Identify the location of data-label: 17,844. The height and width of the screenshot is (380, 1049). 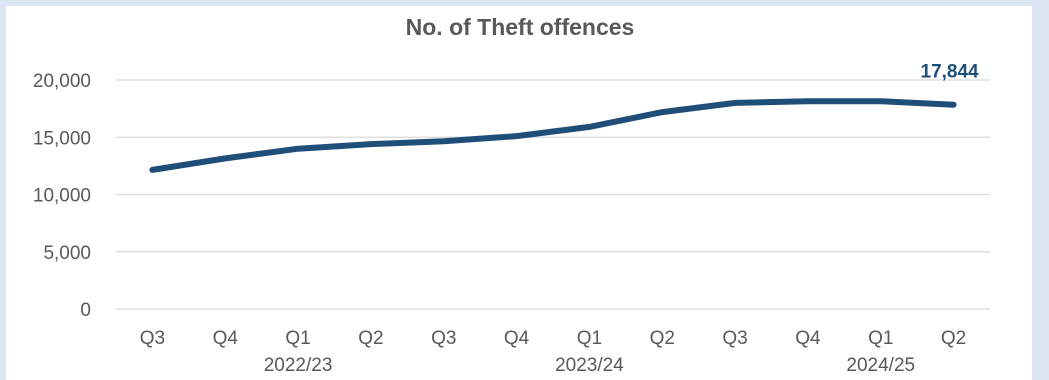
(950, 72).